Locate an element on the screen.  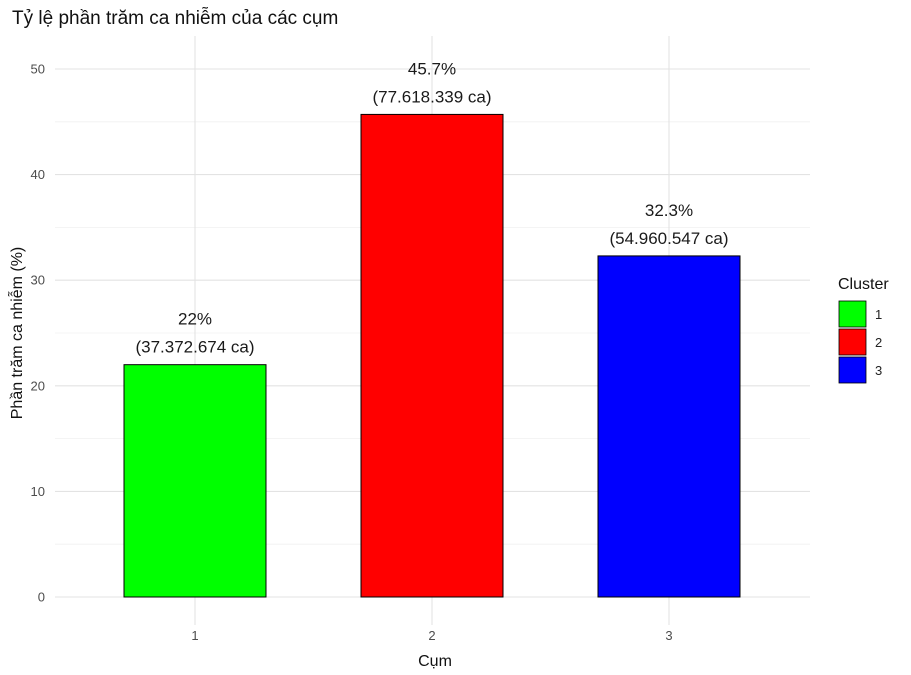
x-axis-ticks: 1 2 3 is located at coordinates (431, 635).